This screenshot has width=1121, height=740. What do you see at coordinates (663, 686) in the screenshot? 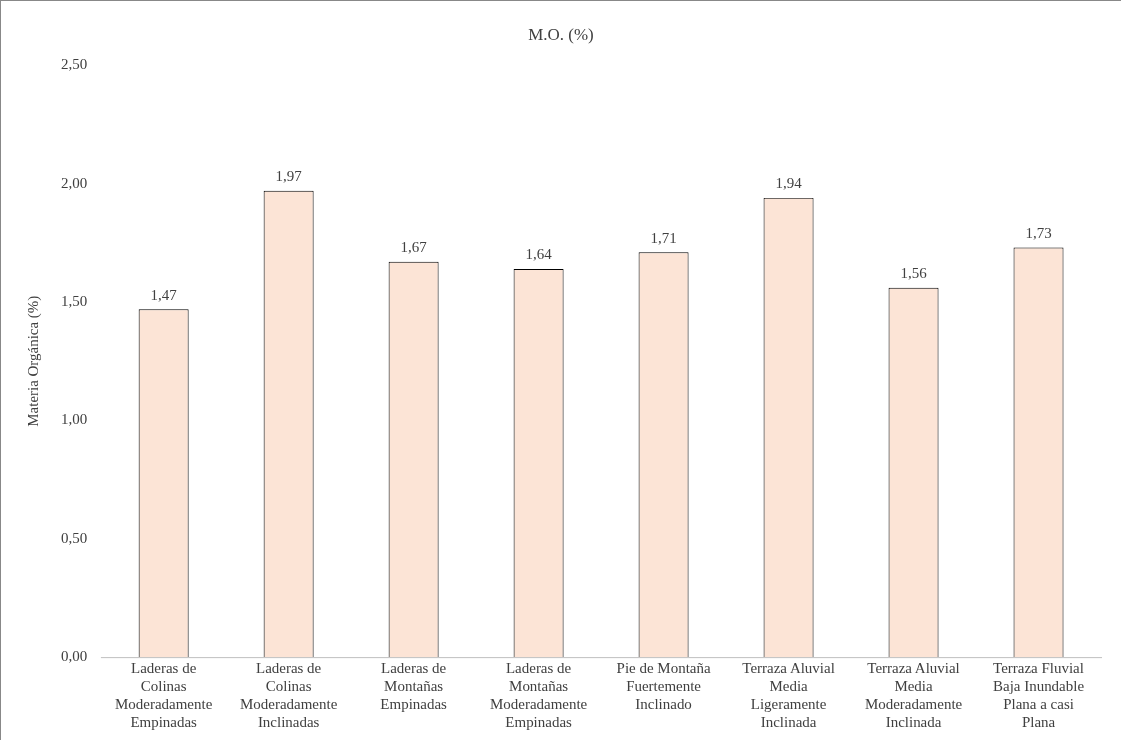
I see `x-tick-label: Pie de Montaña Fuertemente Inclinado` at bounding box center [663, 686].